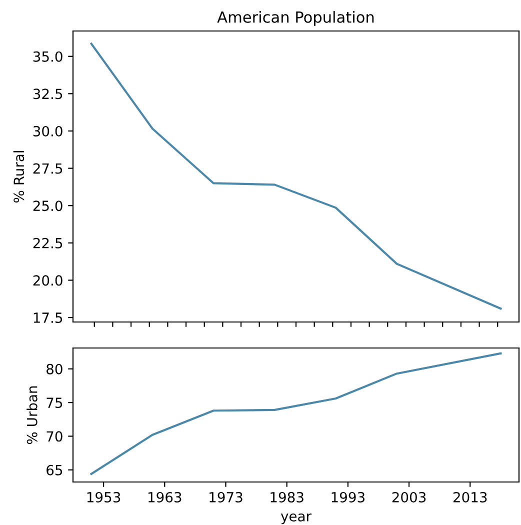 Image resolution: width=521 pixels, height=525 pixels. I want to click on y-tick-label: 32.5, so click(47, 94).